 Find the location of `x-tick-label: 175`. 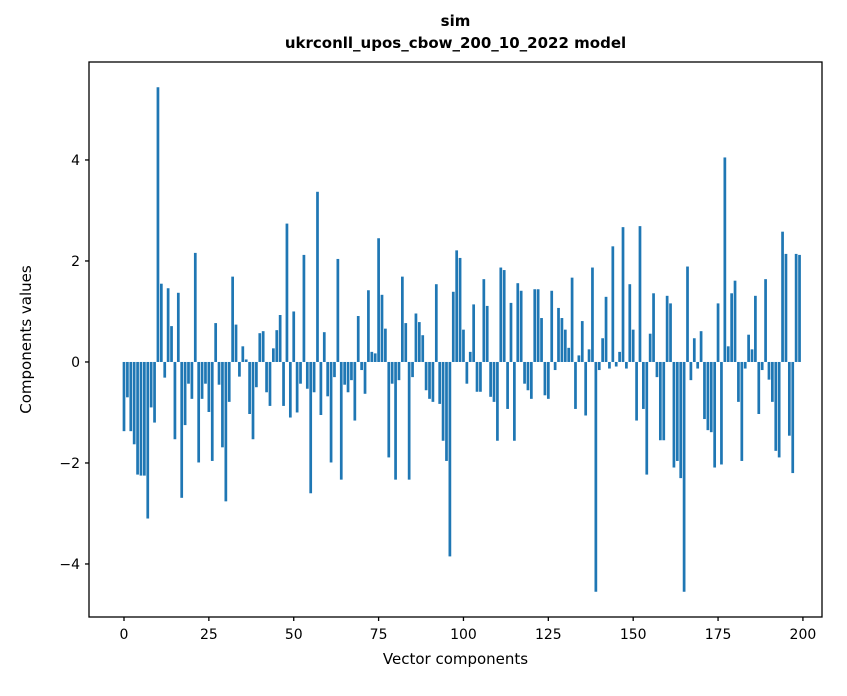

x-tick-label: 175 is located at coordinates (718, 635).